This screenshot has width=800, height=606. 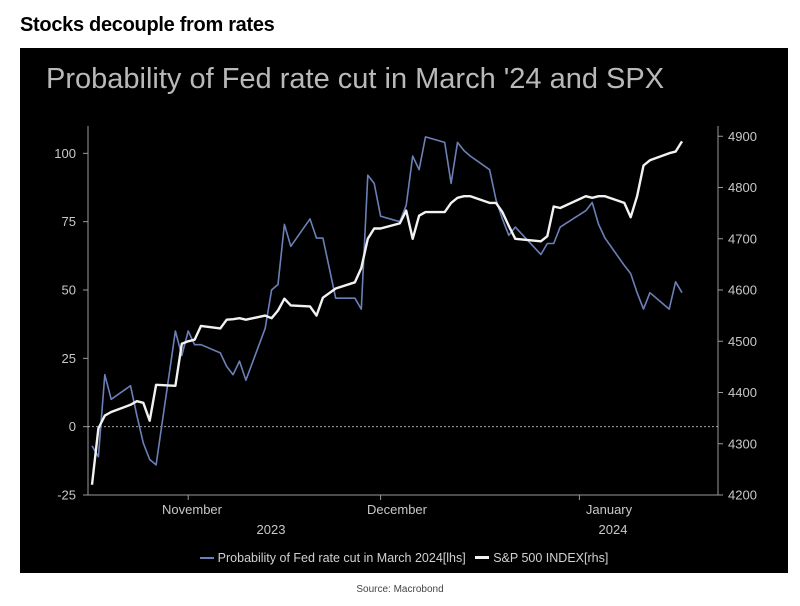 What do you see at coordinates (742, 495) in the screenshot?
I see `right-tick-label: 4200` at bounding box center [742, 495].